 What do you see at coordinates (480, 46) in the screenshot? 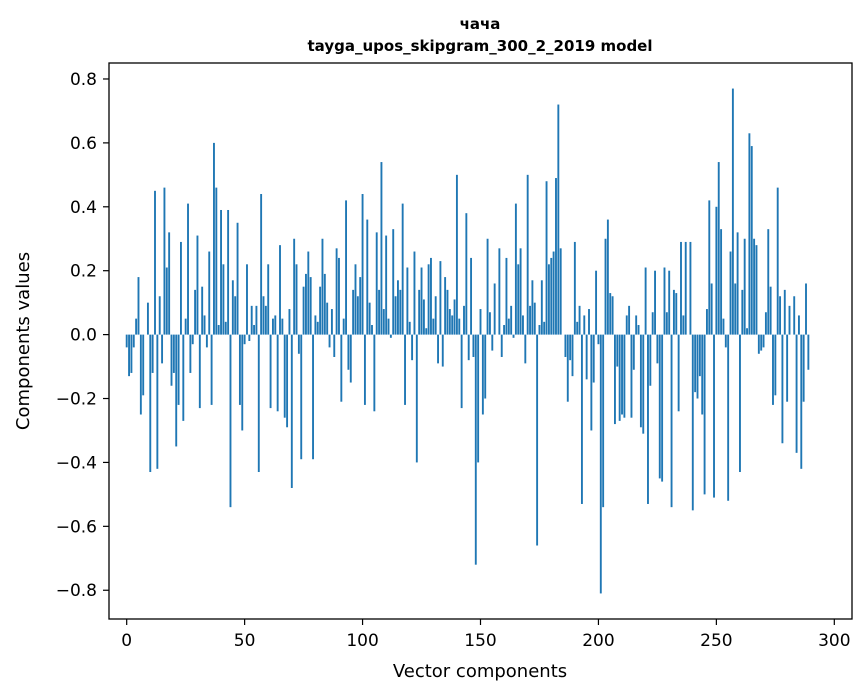
I see `chart-subtitle: tayga_upos_skipgram_300_2_2019 model` at bounding box center [480, 46].